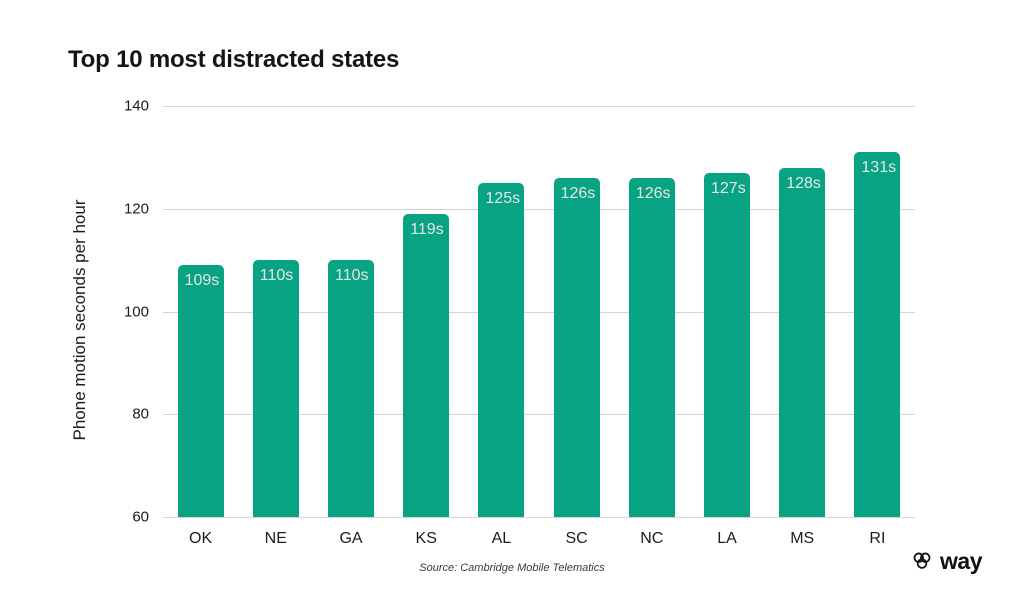 The image size is (1024, 601). Describe the element at coordinates (877, 334) in the screenshot. I see `bar: 131s` at that location.